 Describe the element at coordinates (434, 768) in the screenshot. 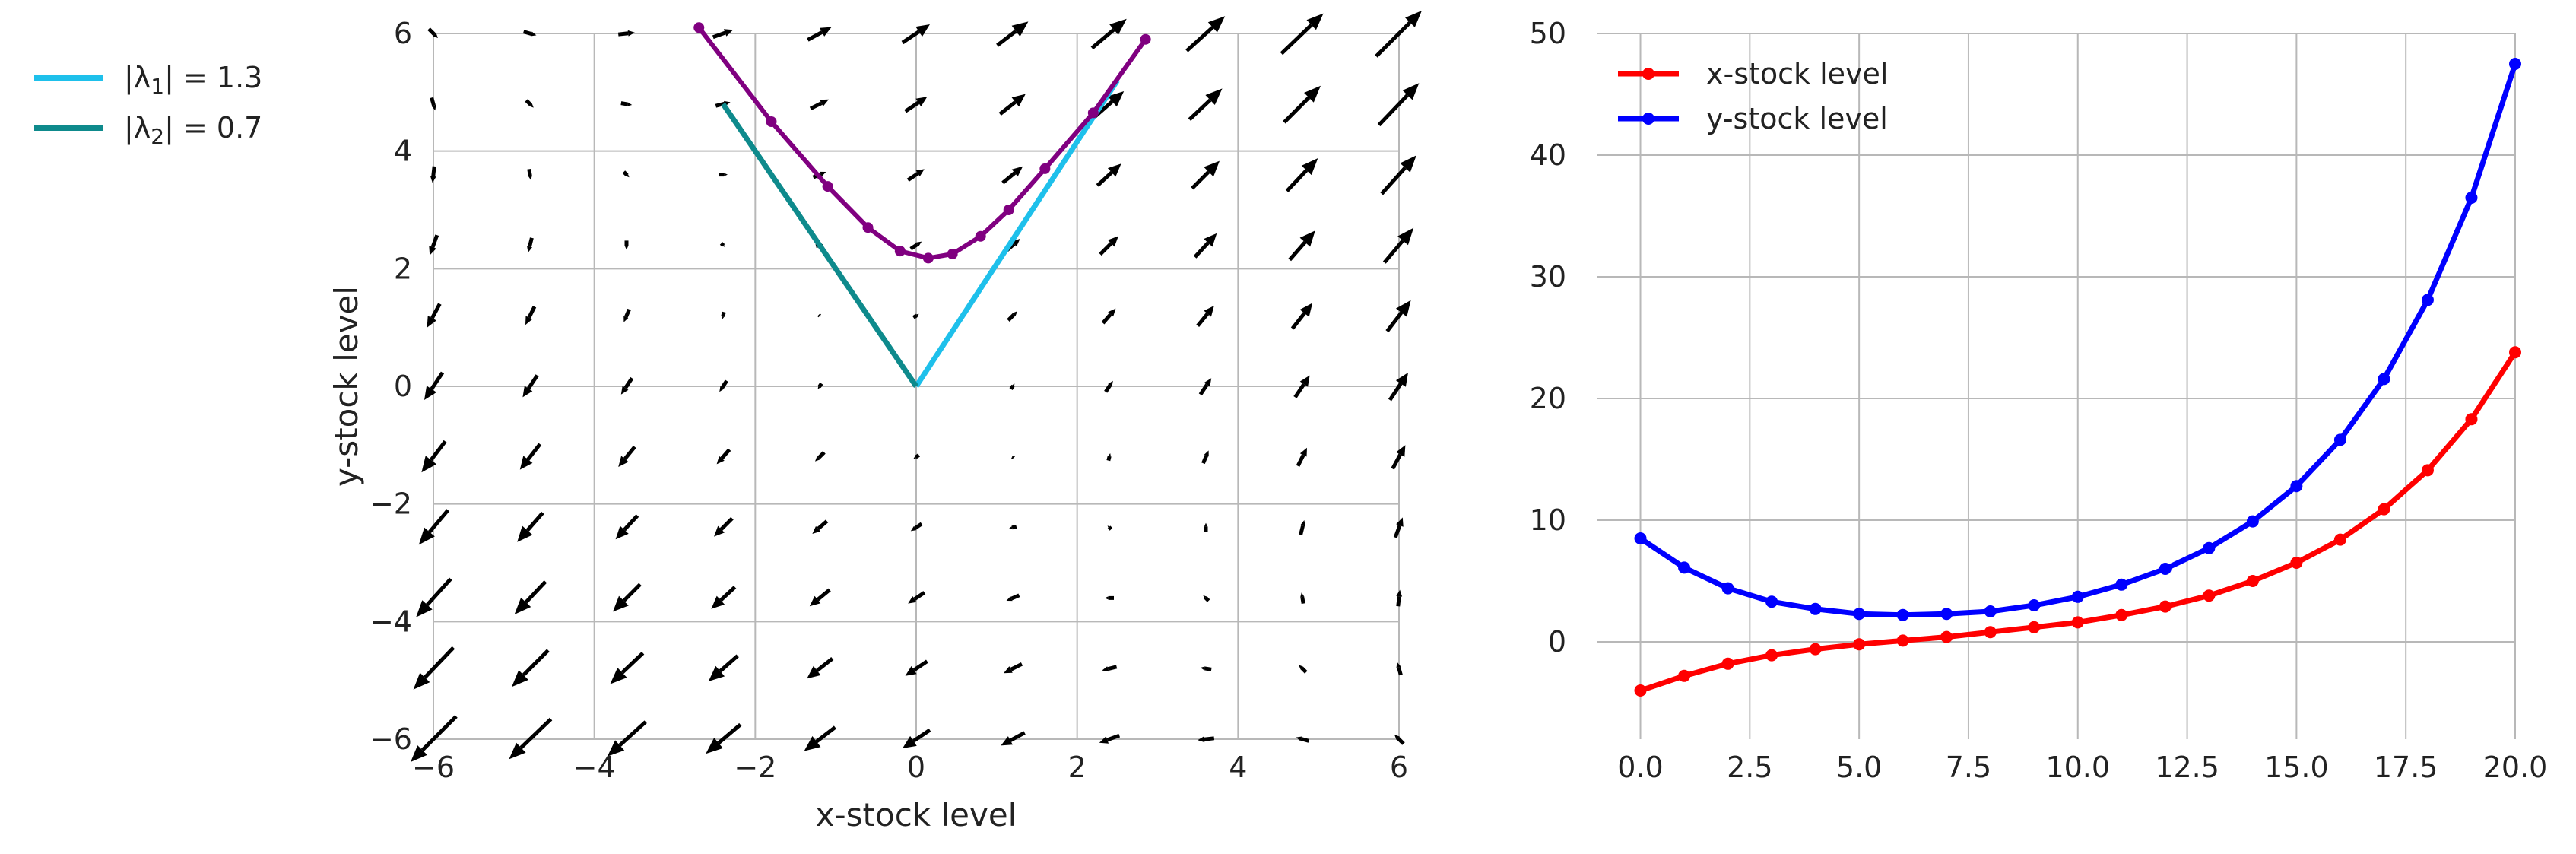

I see `x-tick-label: −6` at that location.